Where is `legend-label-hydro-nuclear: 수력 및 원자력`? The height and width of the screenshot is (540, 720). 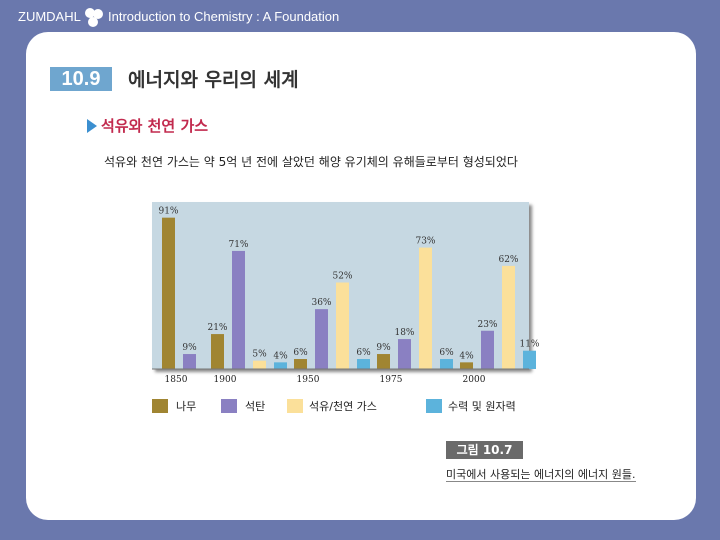 legend-label-hydro-nuclear: 수력 및 원자력 is located at coordinates (482, 406).